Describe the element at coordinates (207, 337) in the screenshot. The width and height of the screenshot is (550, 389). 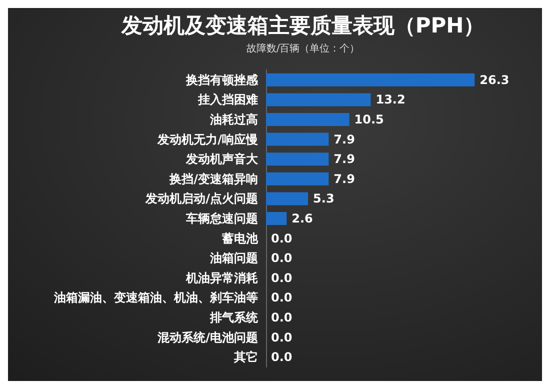
I see `y-tick-label: 混动系统/电池问题` at that location.